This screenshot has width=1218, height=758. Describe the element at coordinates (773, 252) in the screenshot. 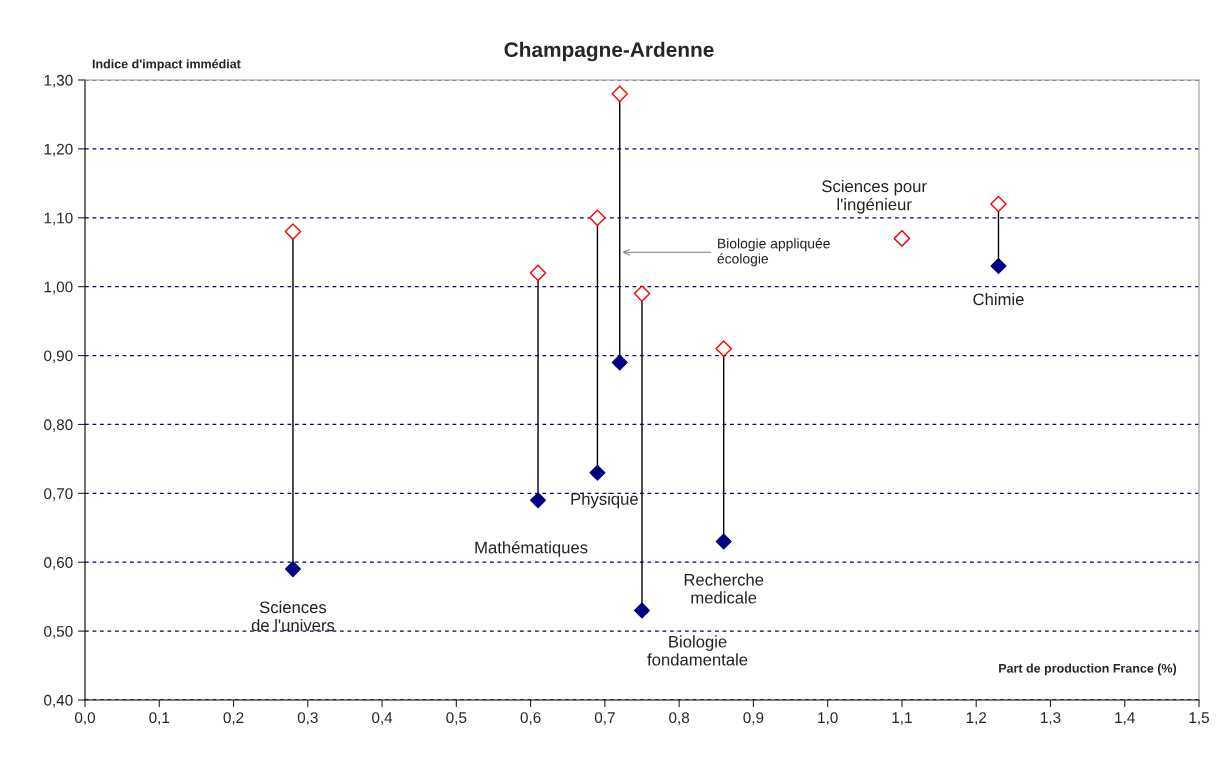

I see `annotation: Biologie appliquée écologie` at that location.